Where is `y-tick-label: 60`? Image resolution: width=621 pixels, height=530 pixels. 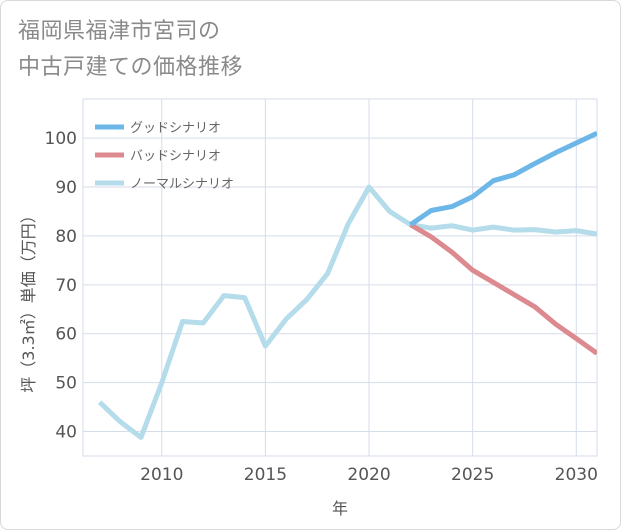 y-tick-label: 60 is located at coordinates (66, 335).